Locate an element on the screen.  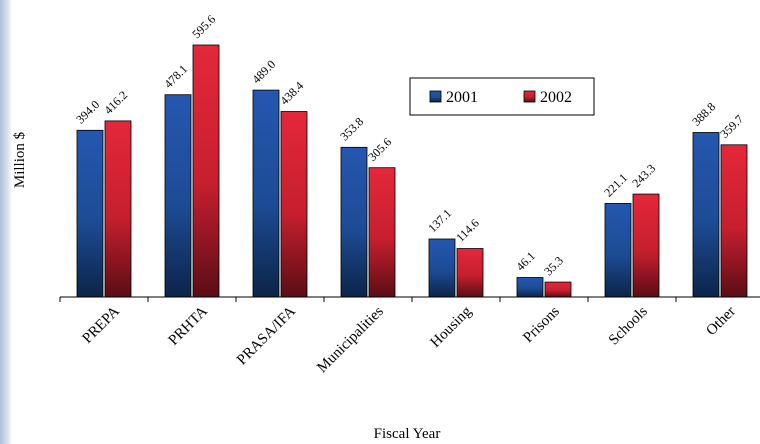
category-label-other: Other is located at coordinates (720, 321).